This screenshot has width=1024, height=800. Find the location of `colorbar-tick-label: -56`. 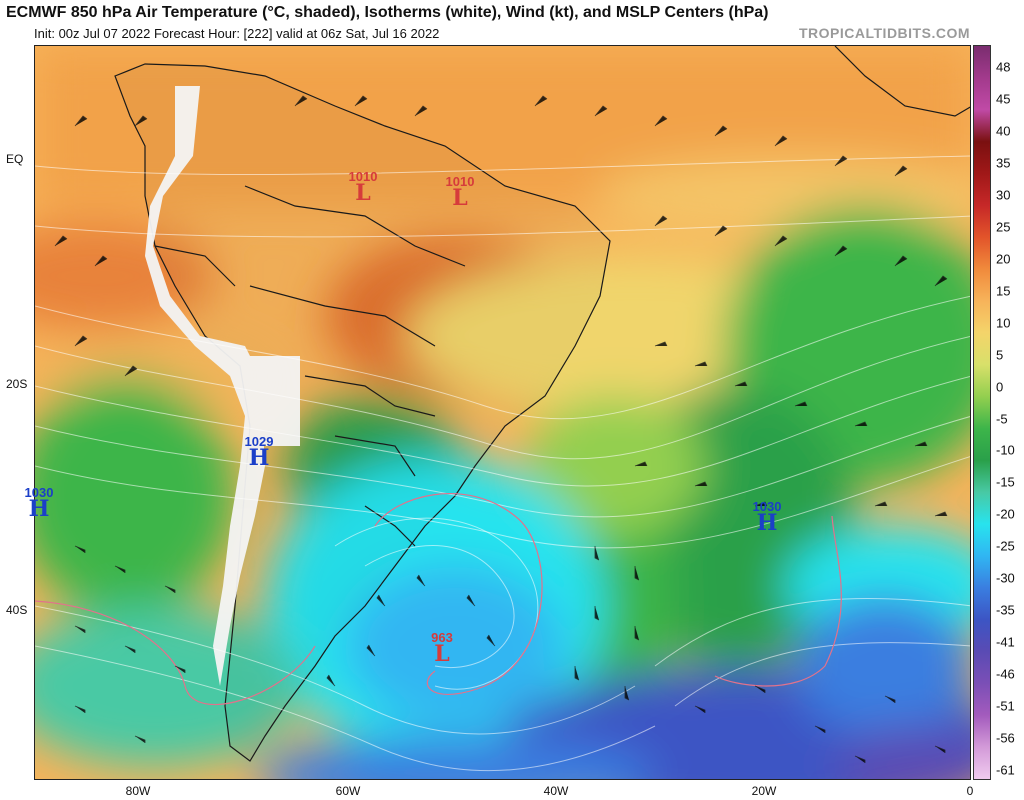

colorbar-tick-label: -56 is located at coordinates (1005, 738).